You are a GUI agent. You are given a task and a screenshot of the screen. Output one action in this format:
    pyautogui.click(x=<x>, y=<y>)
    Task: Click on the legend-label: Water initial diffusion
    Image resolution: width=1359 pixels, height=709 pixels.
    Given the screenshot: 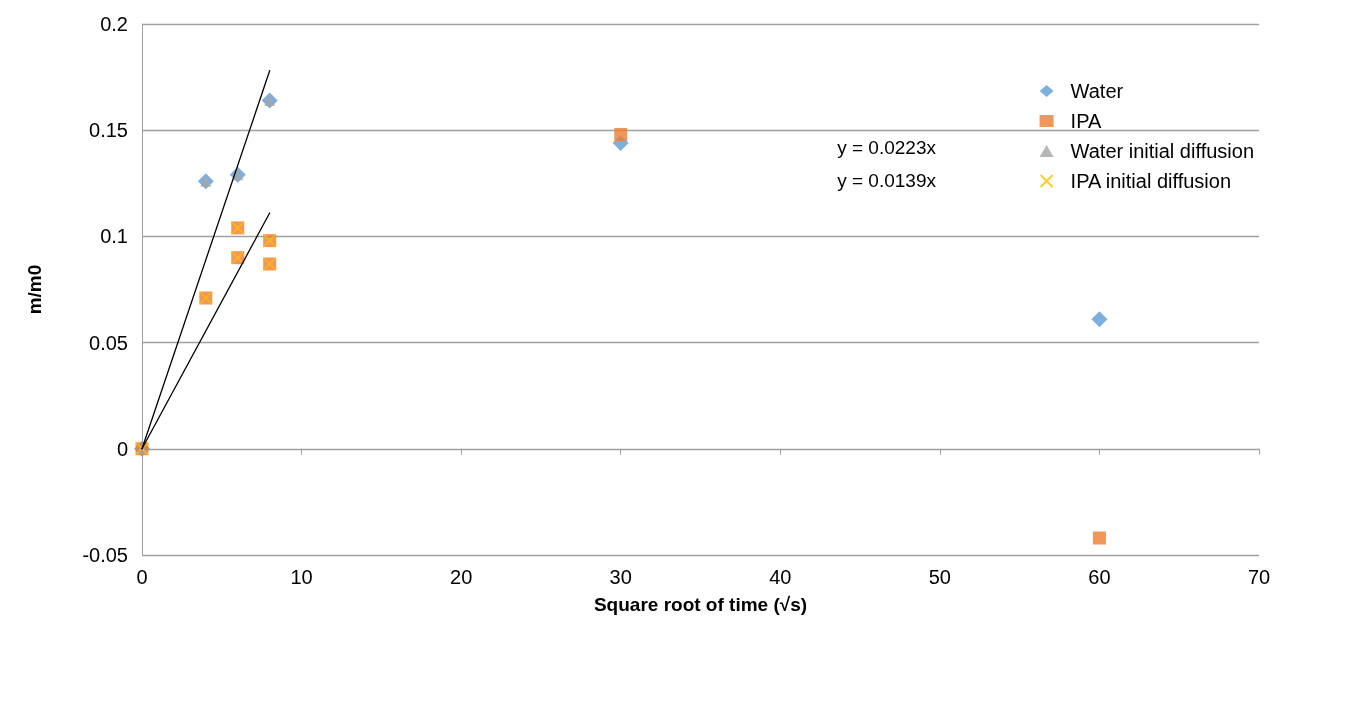 What is the action you would take?
    pyautogui.click(x=1162, y=151)
    